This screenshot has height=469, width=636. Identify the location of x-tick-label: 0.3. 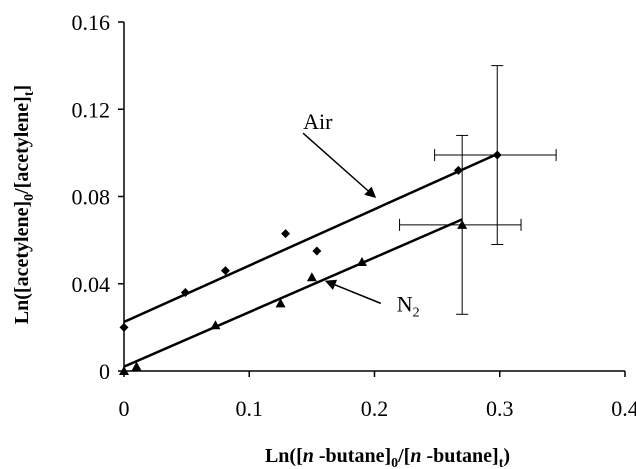
(500, 408).